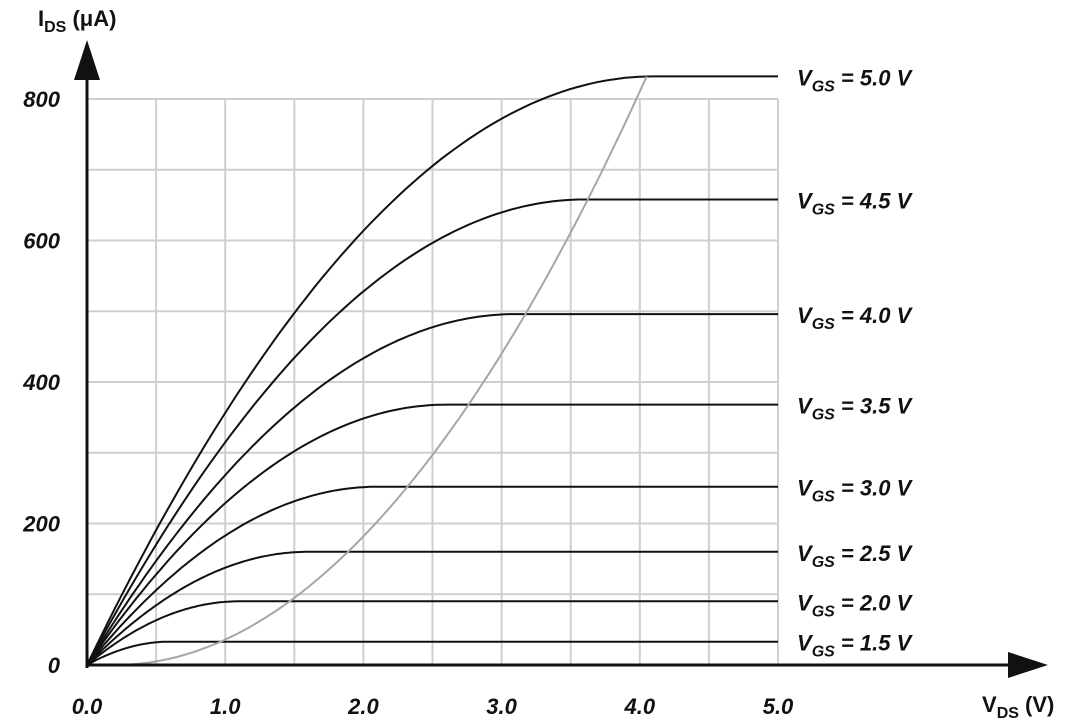 Image resolution: width=1078 pixels, height=723 pixels. Describe the element at coordinates (225, 706) in the screenshot. I see `x-tick-label: 1.0` at that location.